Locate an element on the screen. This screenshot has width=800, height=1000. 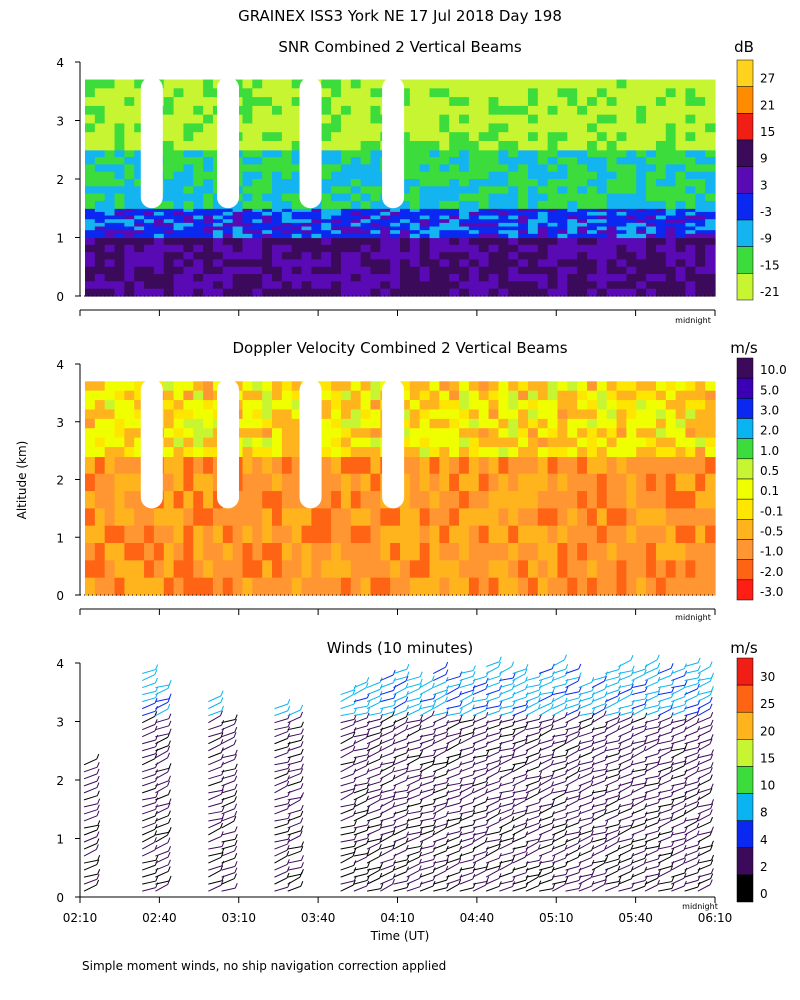
colorbar-swatch is located at coordinates (745, 549).